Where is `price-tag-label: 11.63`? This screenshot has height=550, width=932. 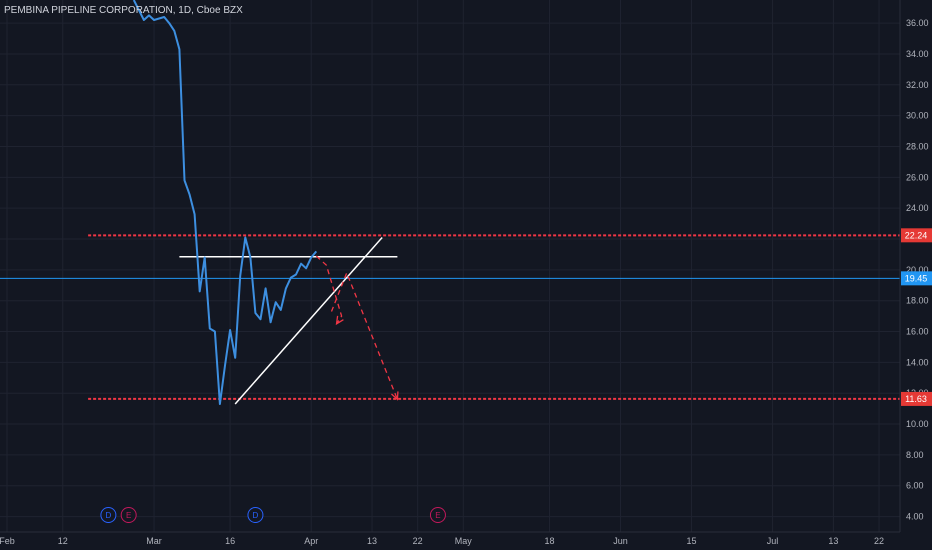 price-tag-label: 11.63 is located at coordinates (916, 399).